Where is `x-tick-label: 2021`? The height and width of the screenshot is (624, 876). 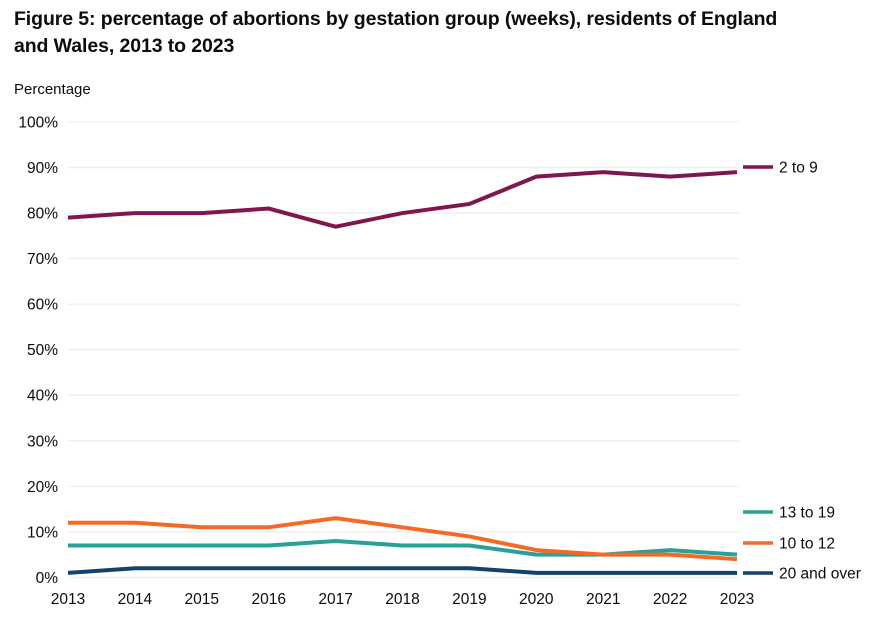
x-tick-label: 2021 is located at coordinates (603, 599).